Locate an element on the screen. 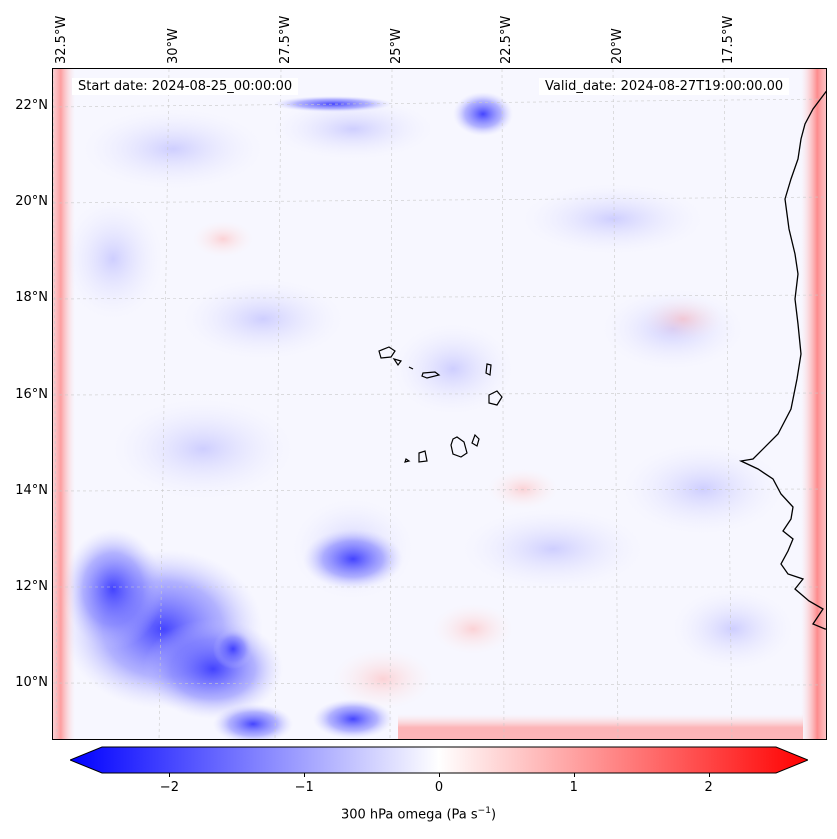  lat-label: 20°N is located at coordinates (31, 201).